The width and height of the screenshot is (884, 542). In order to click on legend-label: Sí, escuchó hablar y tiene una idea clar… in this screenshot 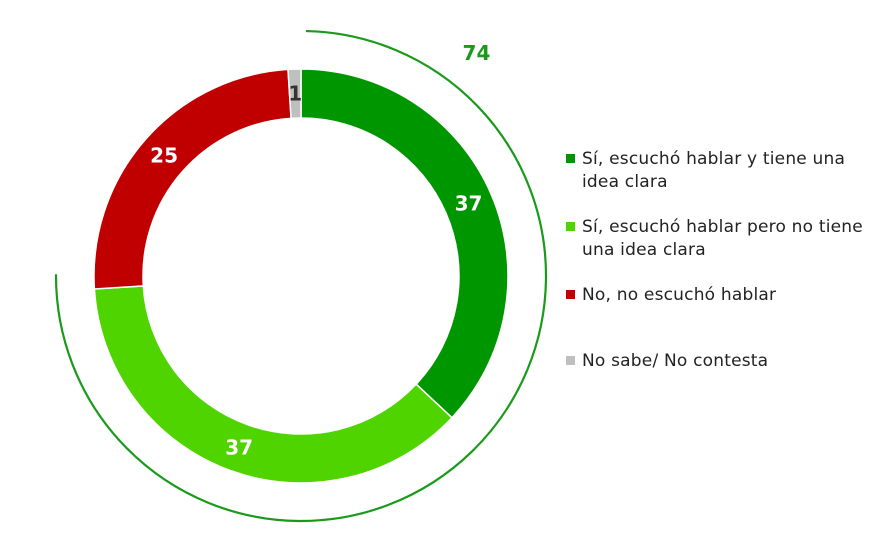, I will do `click(714, 170)`.